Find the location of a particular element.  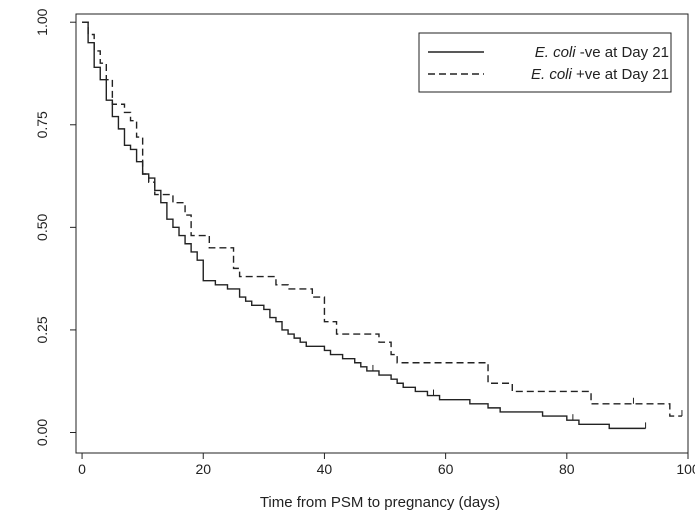

y-tick-label: 0.25 is located at coordinates (42, 329).